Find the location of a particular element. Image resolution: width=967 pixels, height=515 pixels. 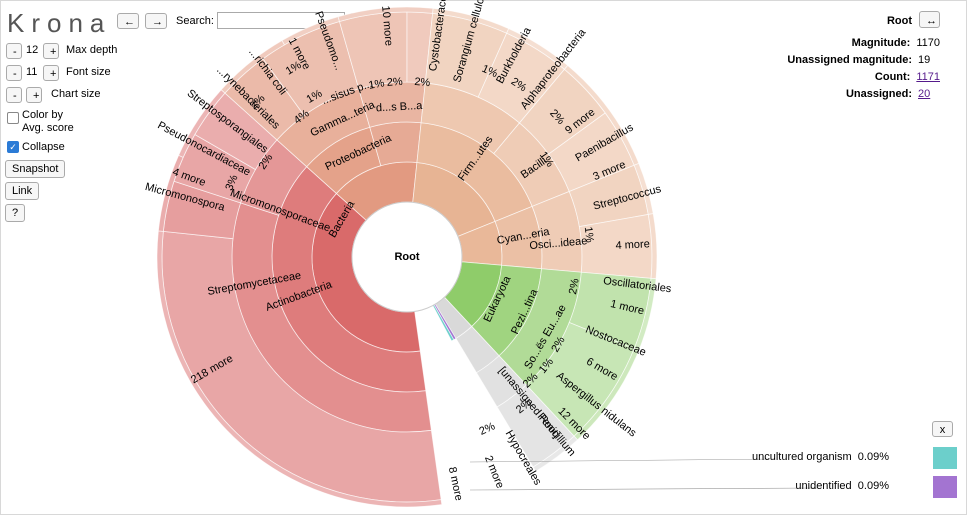

color-by-label: Color by Avg. score is located at coordinates (48, 122).